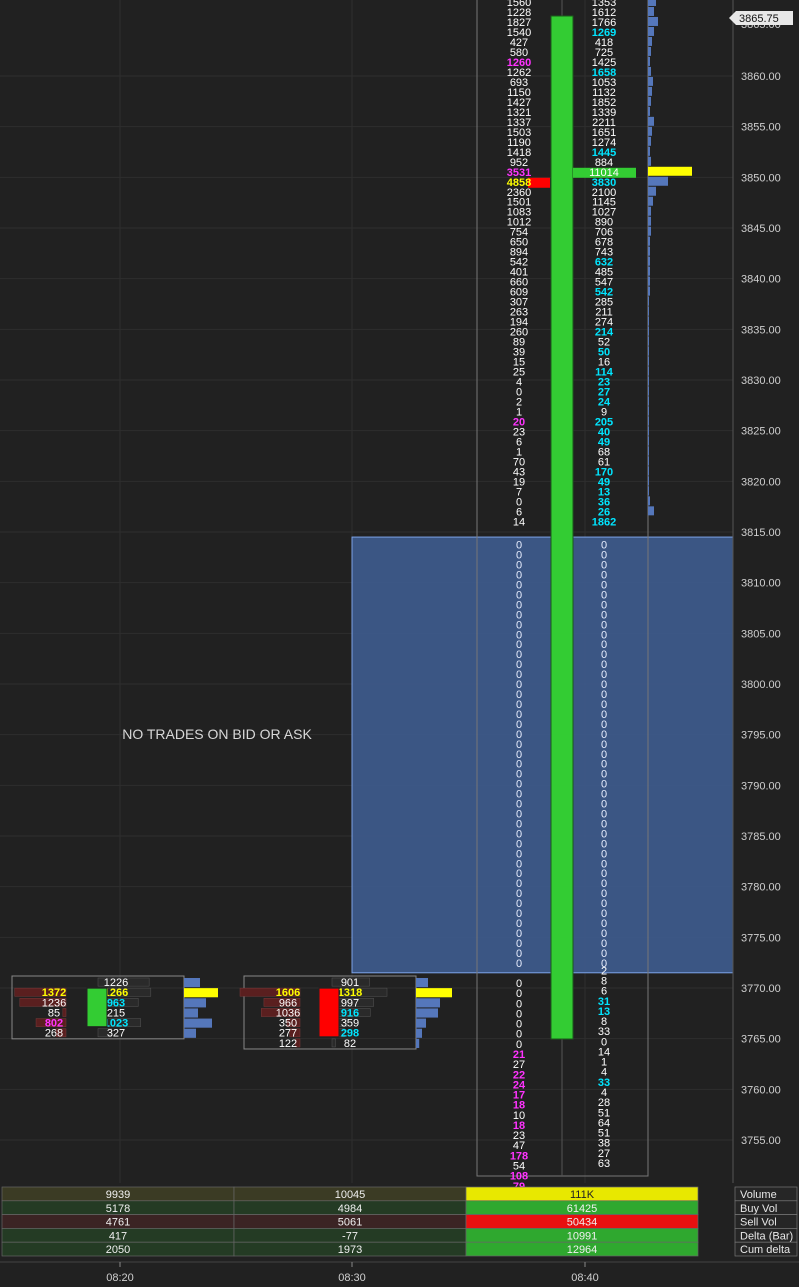  What do you see at coordinates (118, 1195) in the screenshot?
I see `stats-value: 9939` at bounding box center [118, 1195].